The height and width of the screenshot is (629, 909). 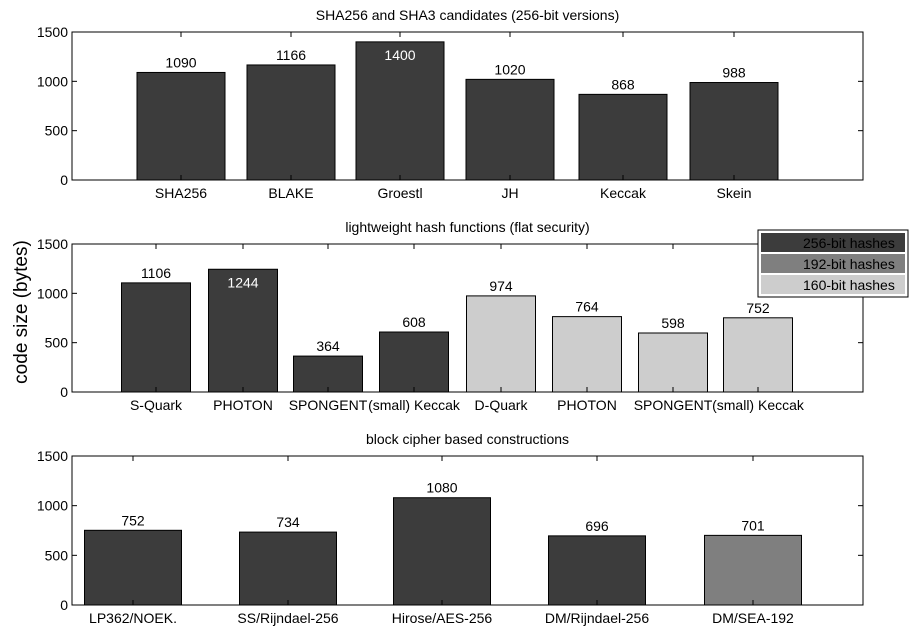 I want to click on x-tick-label: BLAKE, so click(x=290, y=193).